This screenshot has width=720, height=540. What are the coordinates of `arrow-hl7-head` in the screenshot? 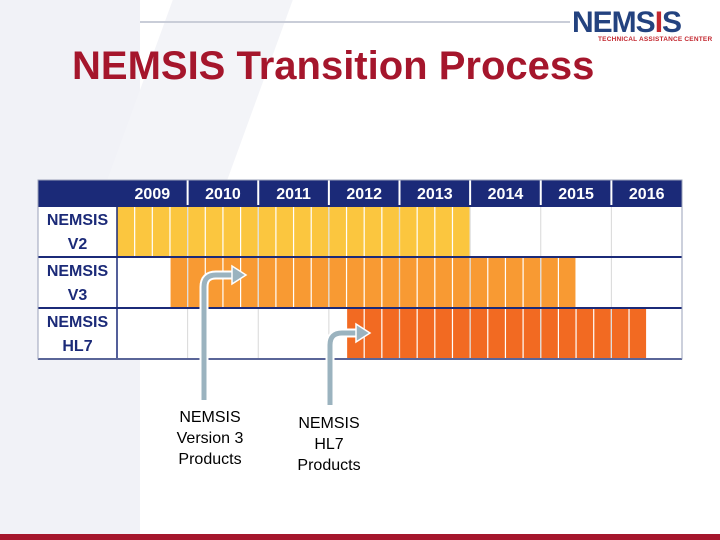 It's located at (363, 333).